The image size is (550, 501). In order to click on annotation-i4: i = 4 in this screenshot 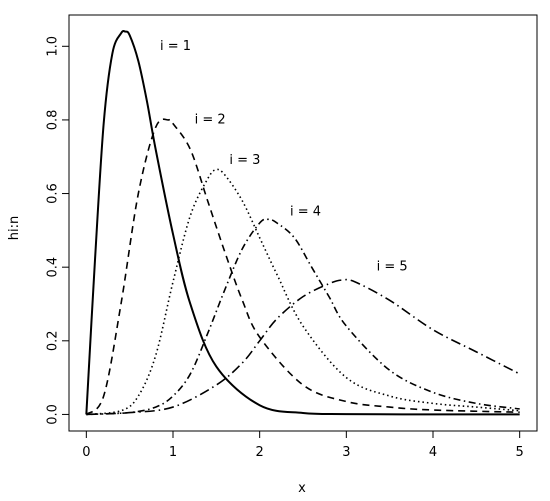, I will do `click(305, 211)`.